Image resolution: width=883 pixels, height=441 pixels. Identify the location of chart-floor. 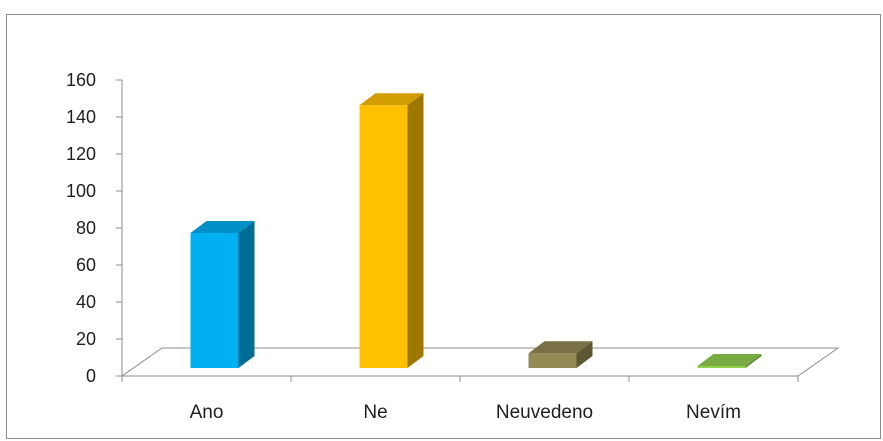
(480, 362).